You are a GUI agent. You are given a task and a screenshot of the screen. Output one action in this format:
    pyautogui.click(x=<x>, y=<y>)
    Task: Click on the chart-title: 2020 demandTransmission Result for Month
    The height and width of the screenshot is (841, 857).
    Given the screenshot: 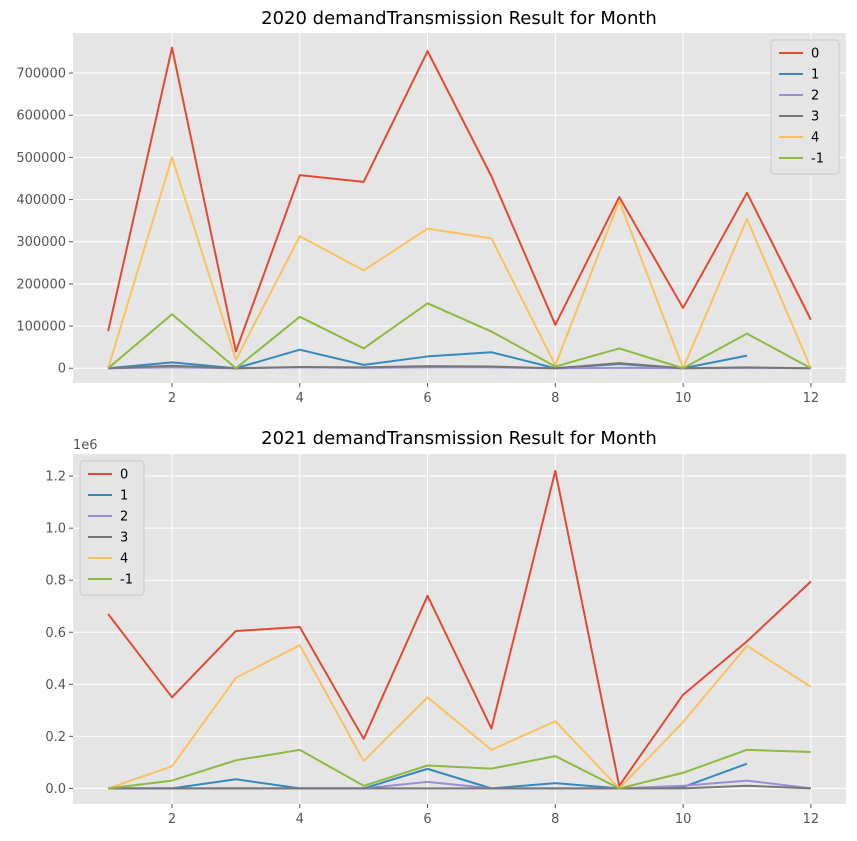 What is the action you would take?
    pyautogui.click(x=459, y=18)
    